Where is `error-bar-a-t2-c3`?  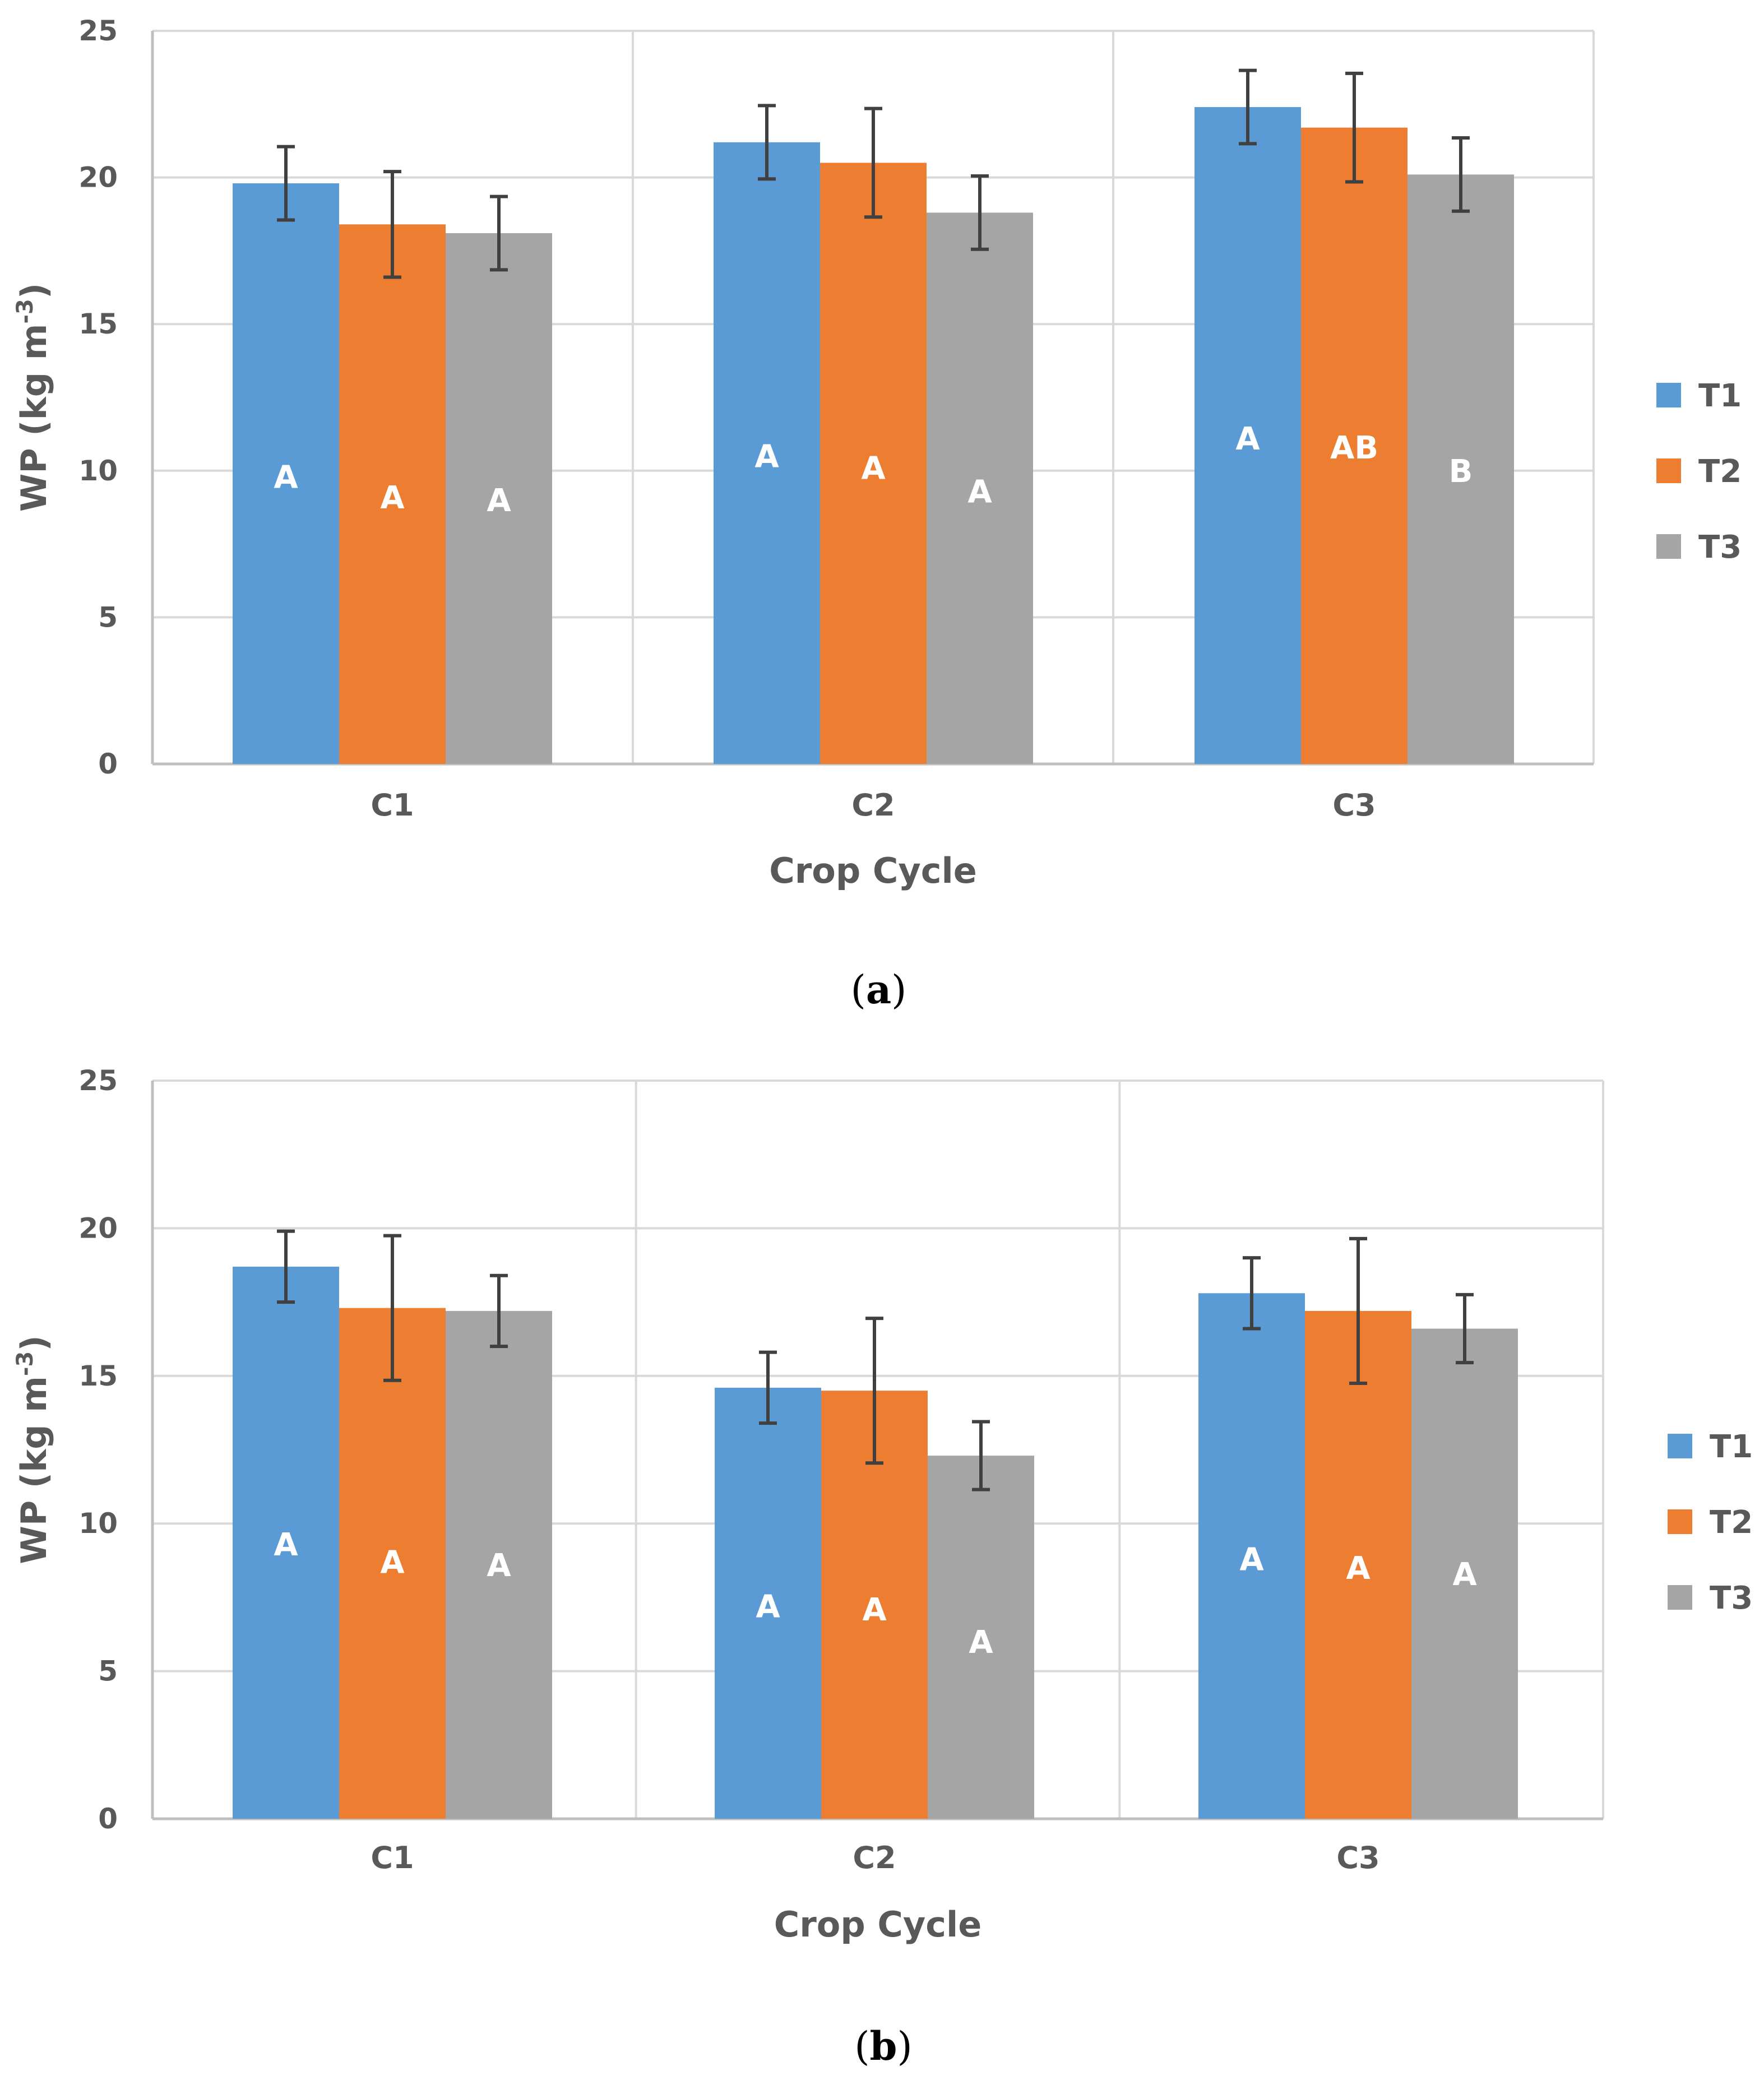 error-bar-a-t2-c3 is located at coordinates (1354, 127).